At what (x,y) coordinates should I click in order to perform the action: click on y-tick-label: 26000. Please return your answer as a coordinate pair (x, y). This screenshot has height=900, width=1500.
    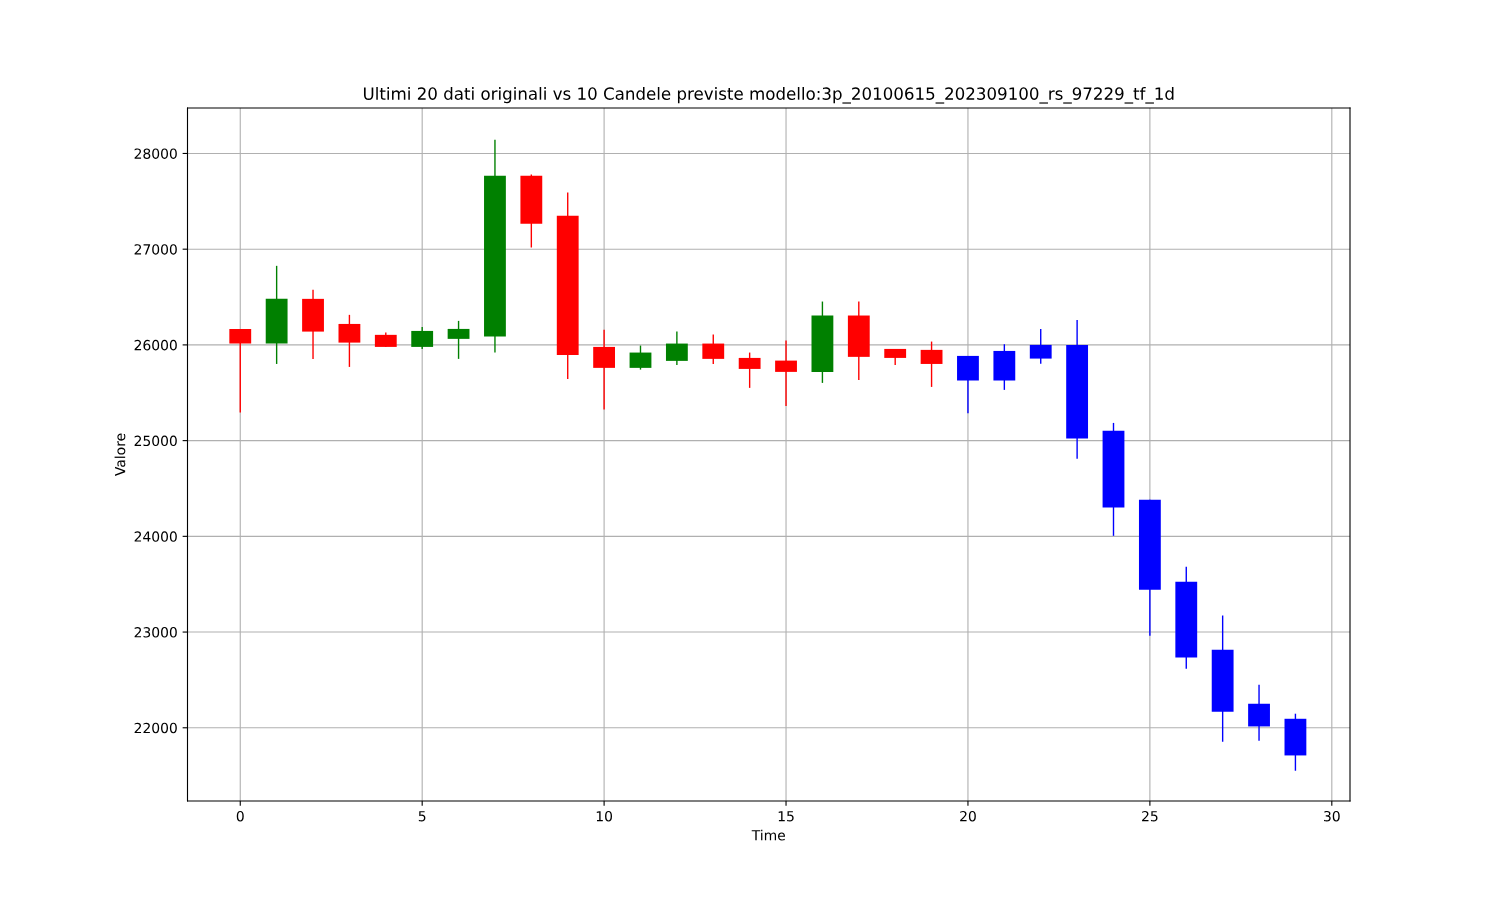
    Looking at the image, I should click on (155, 345).